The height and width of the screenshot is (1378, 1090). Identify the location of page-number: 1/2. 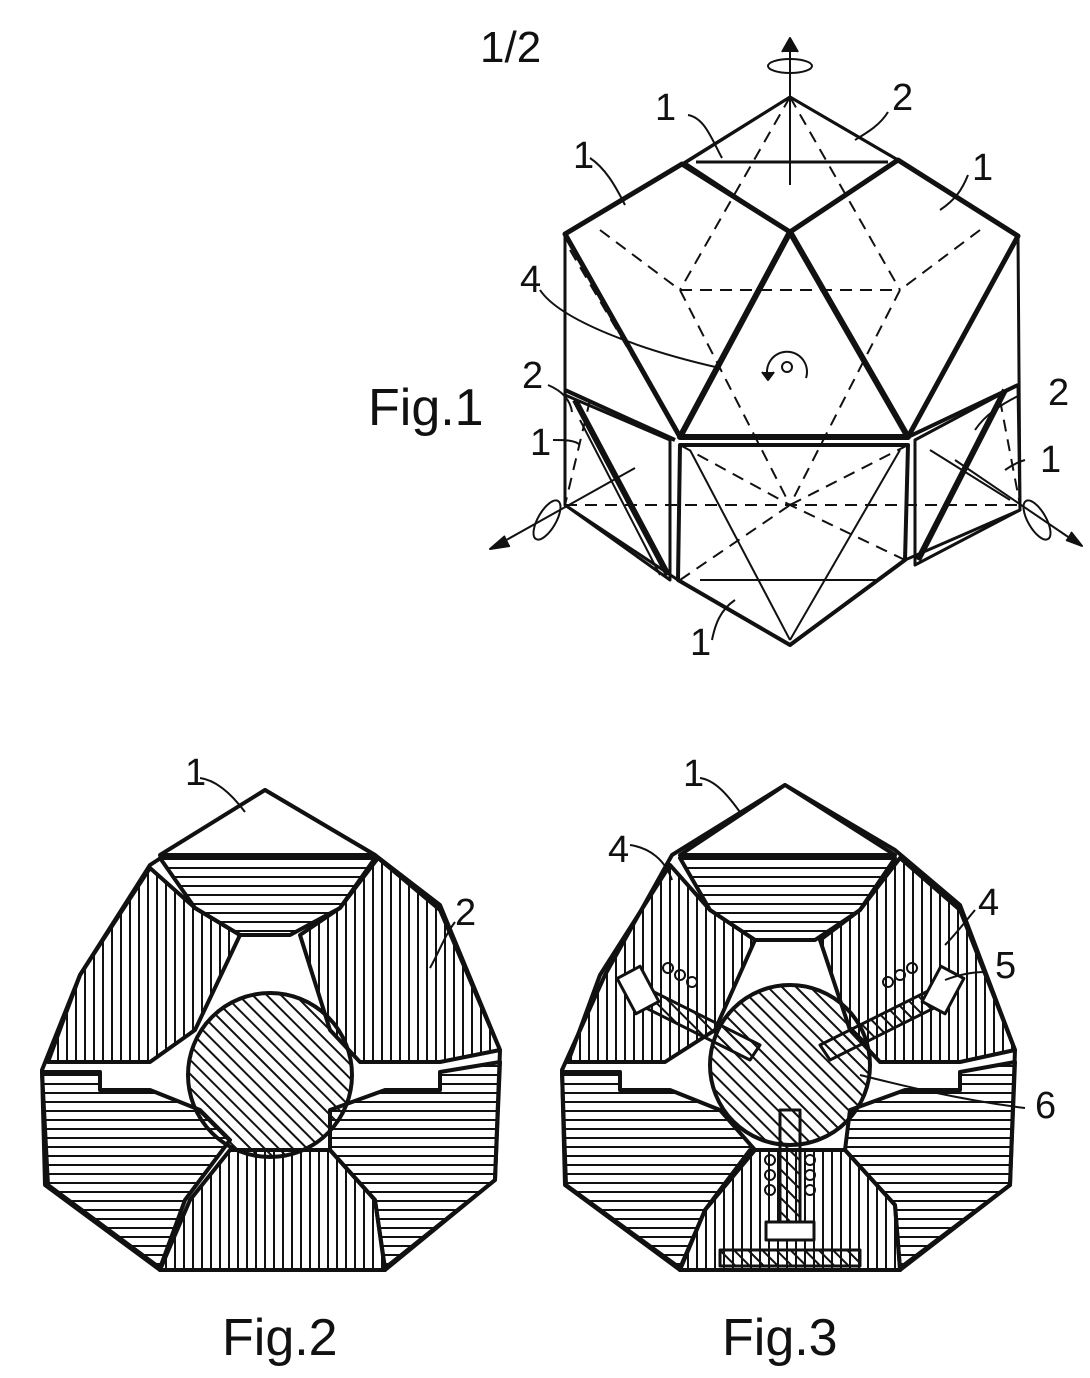
(510, 47).